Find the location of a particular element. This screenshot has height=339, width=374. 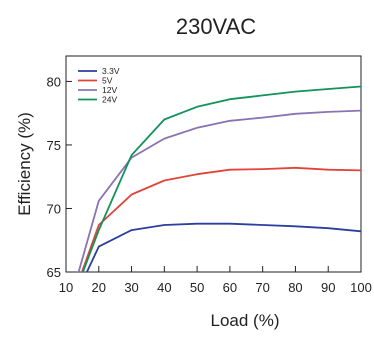

y-axis-title: Efficiency (%) is located at coordinates (24, 164).